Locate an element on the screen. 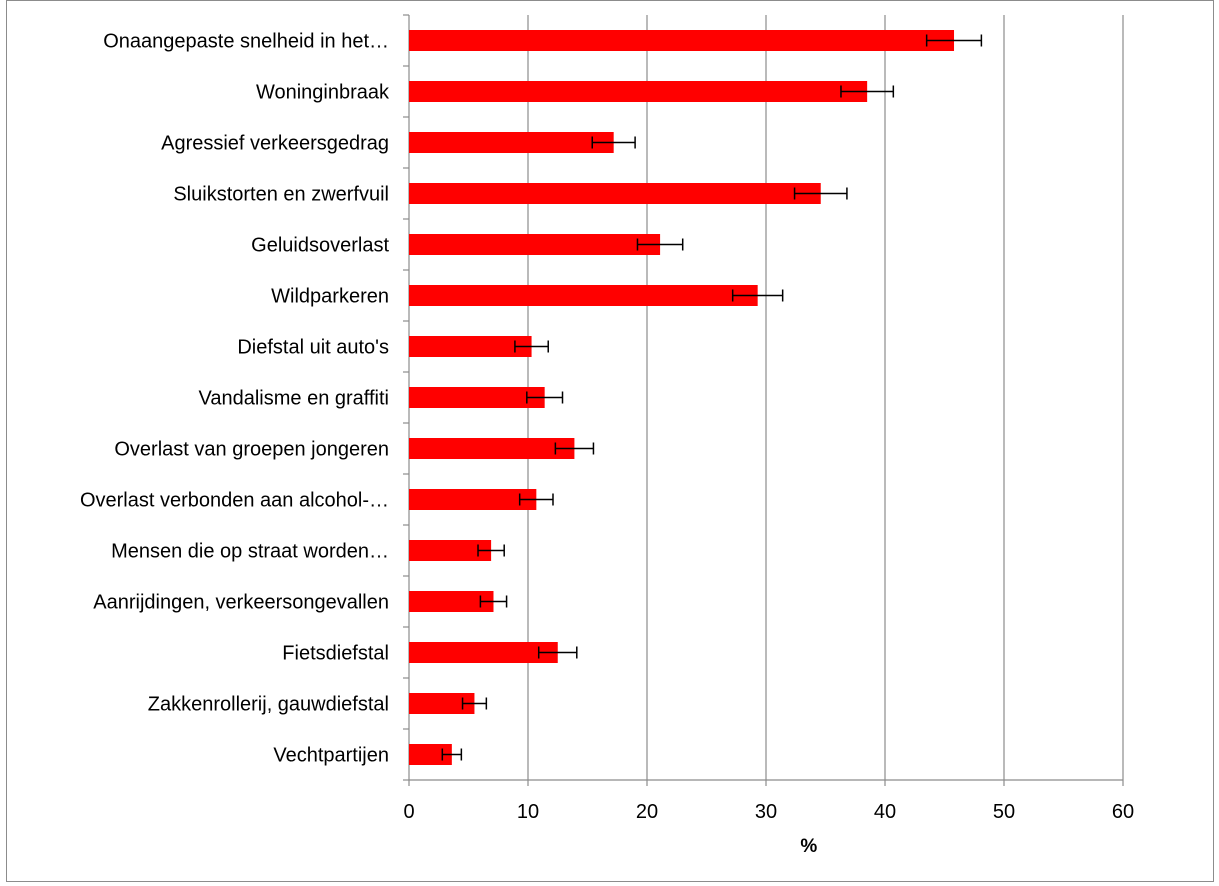  category-label: Wildparkeren is located at coordinates (330, 297).